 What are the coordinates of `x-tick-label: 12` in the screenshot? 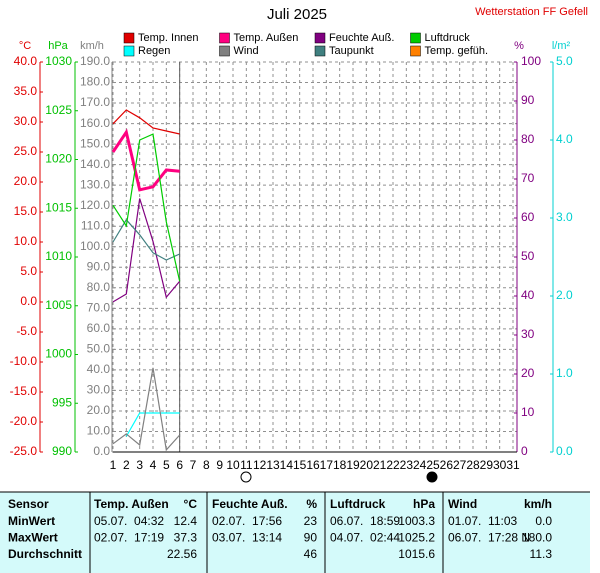 It's located at (260, 465).